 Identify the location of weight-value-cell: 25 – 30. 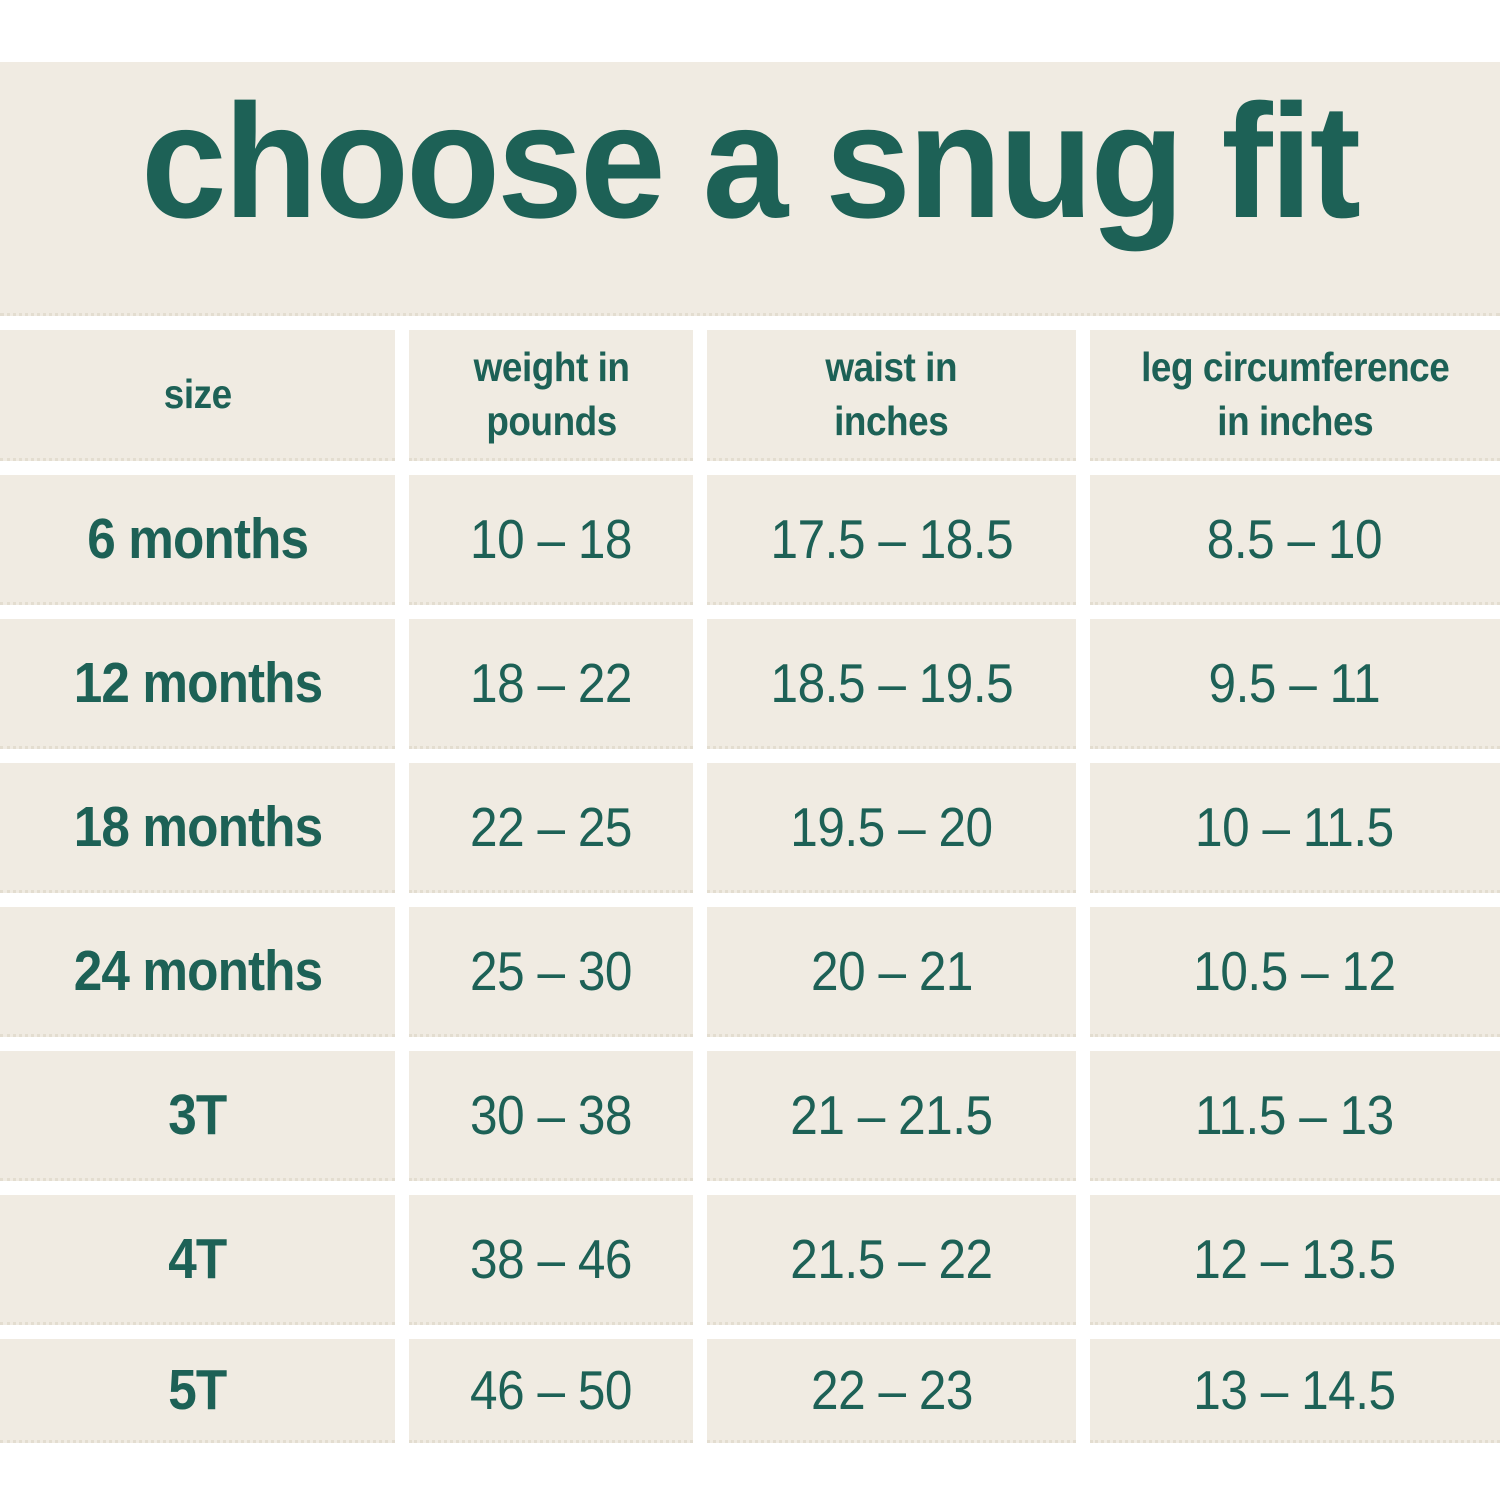
(551, 972).